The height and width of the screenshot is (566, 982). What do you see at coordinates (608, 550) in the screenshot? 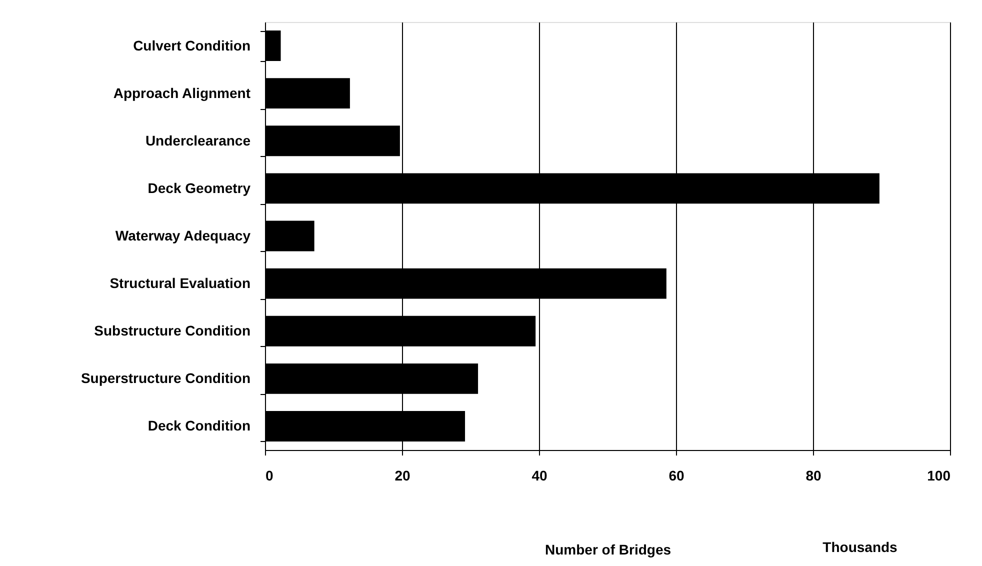
I see `x-axis-title: Number of Bridges` at bounding box center [608, 550].